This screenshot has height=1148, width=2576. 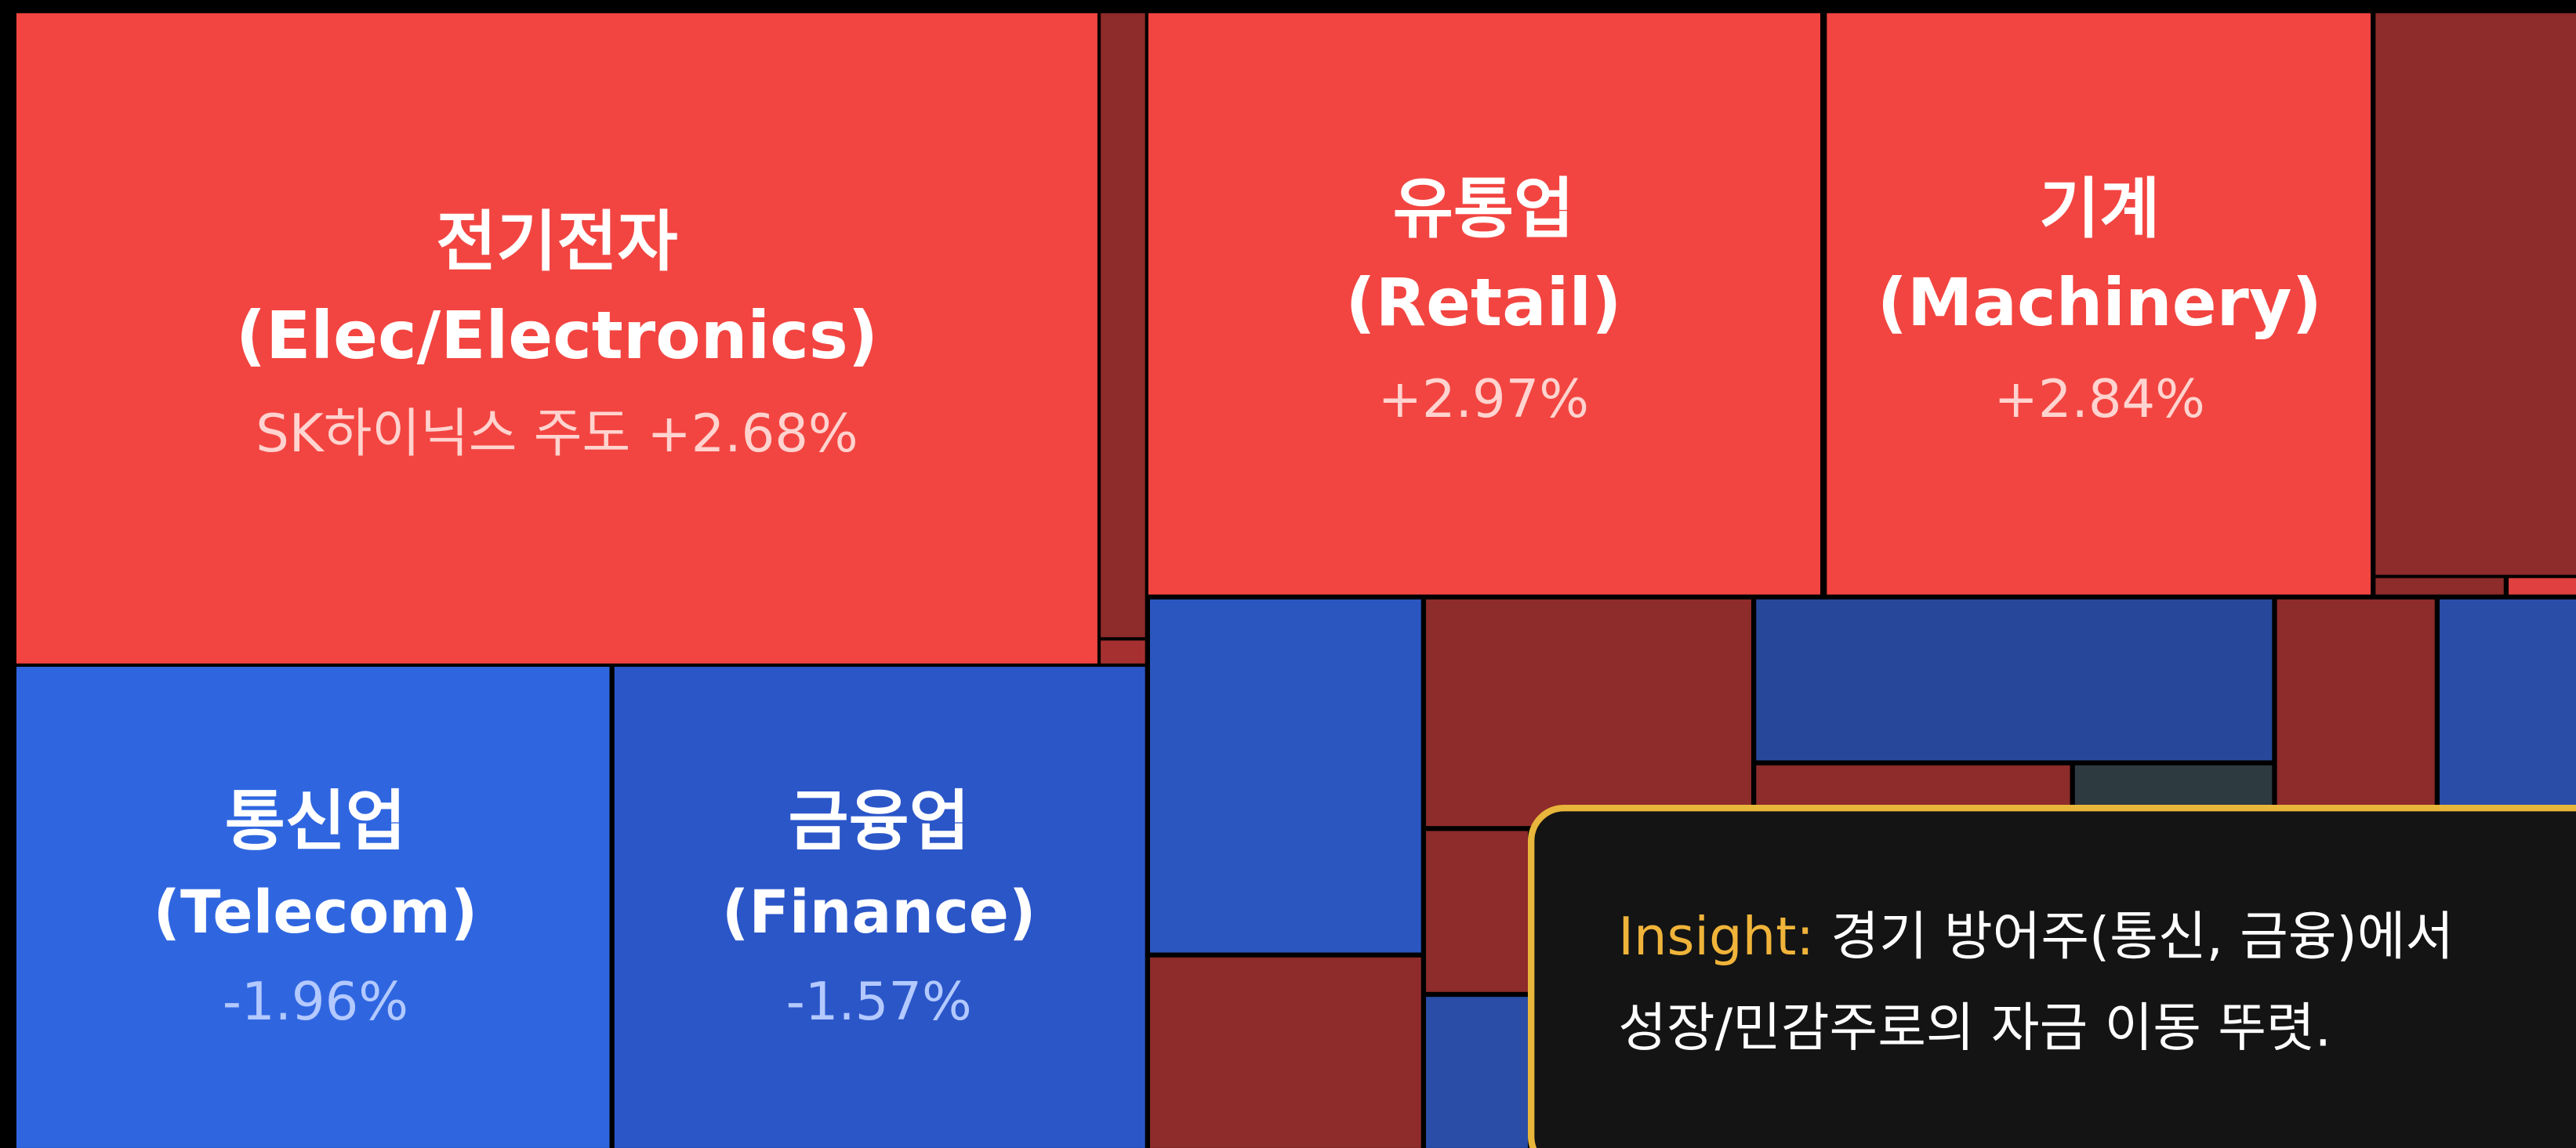 What do you see at coordinates (315, 1001) in the screenshot?
I see `tile-note: -1.96%` at bounding box center [315, 1001].